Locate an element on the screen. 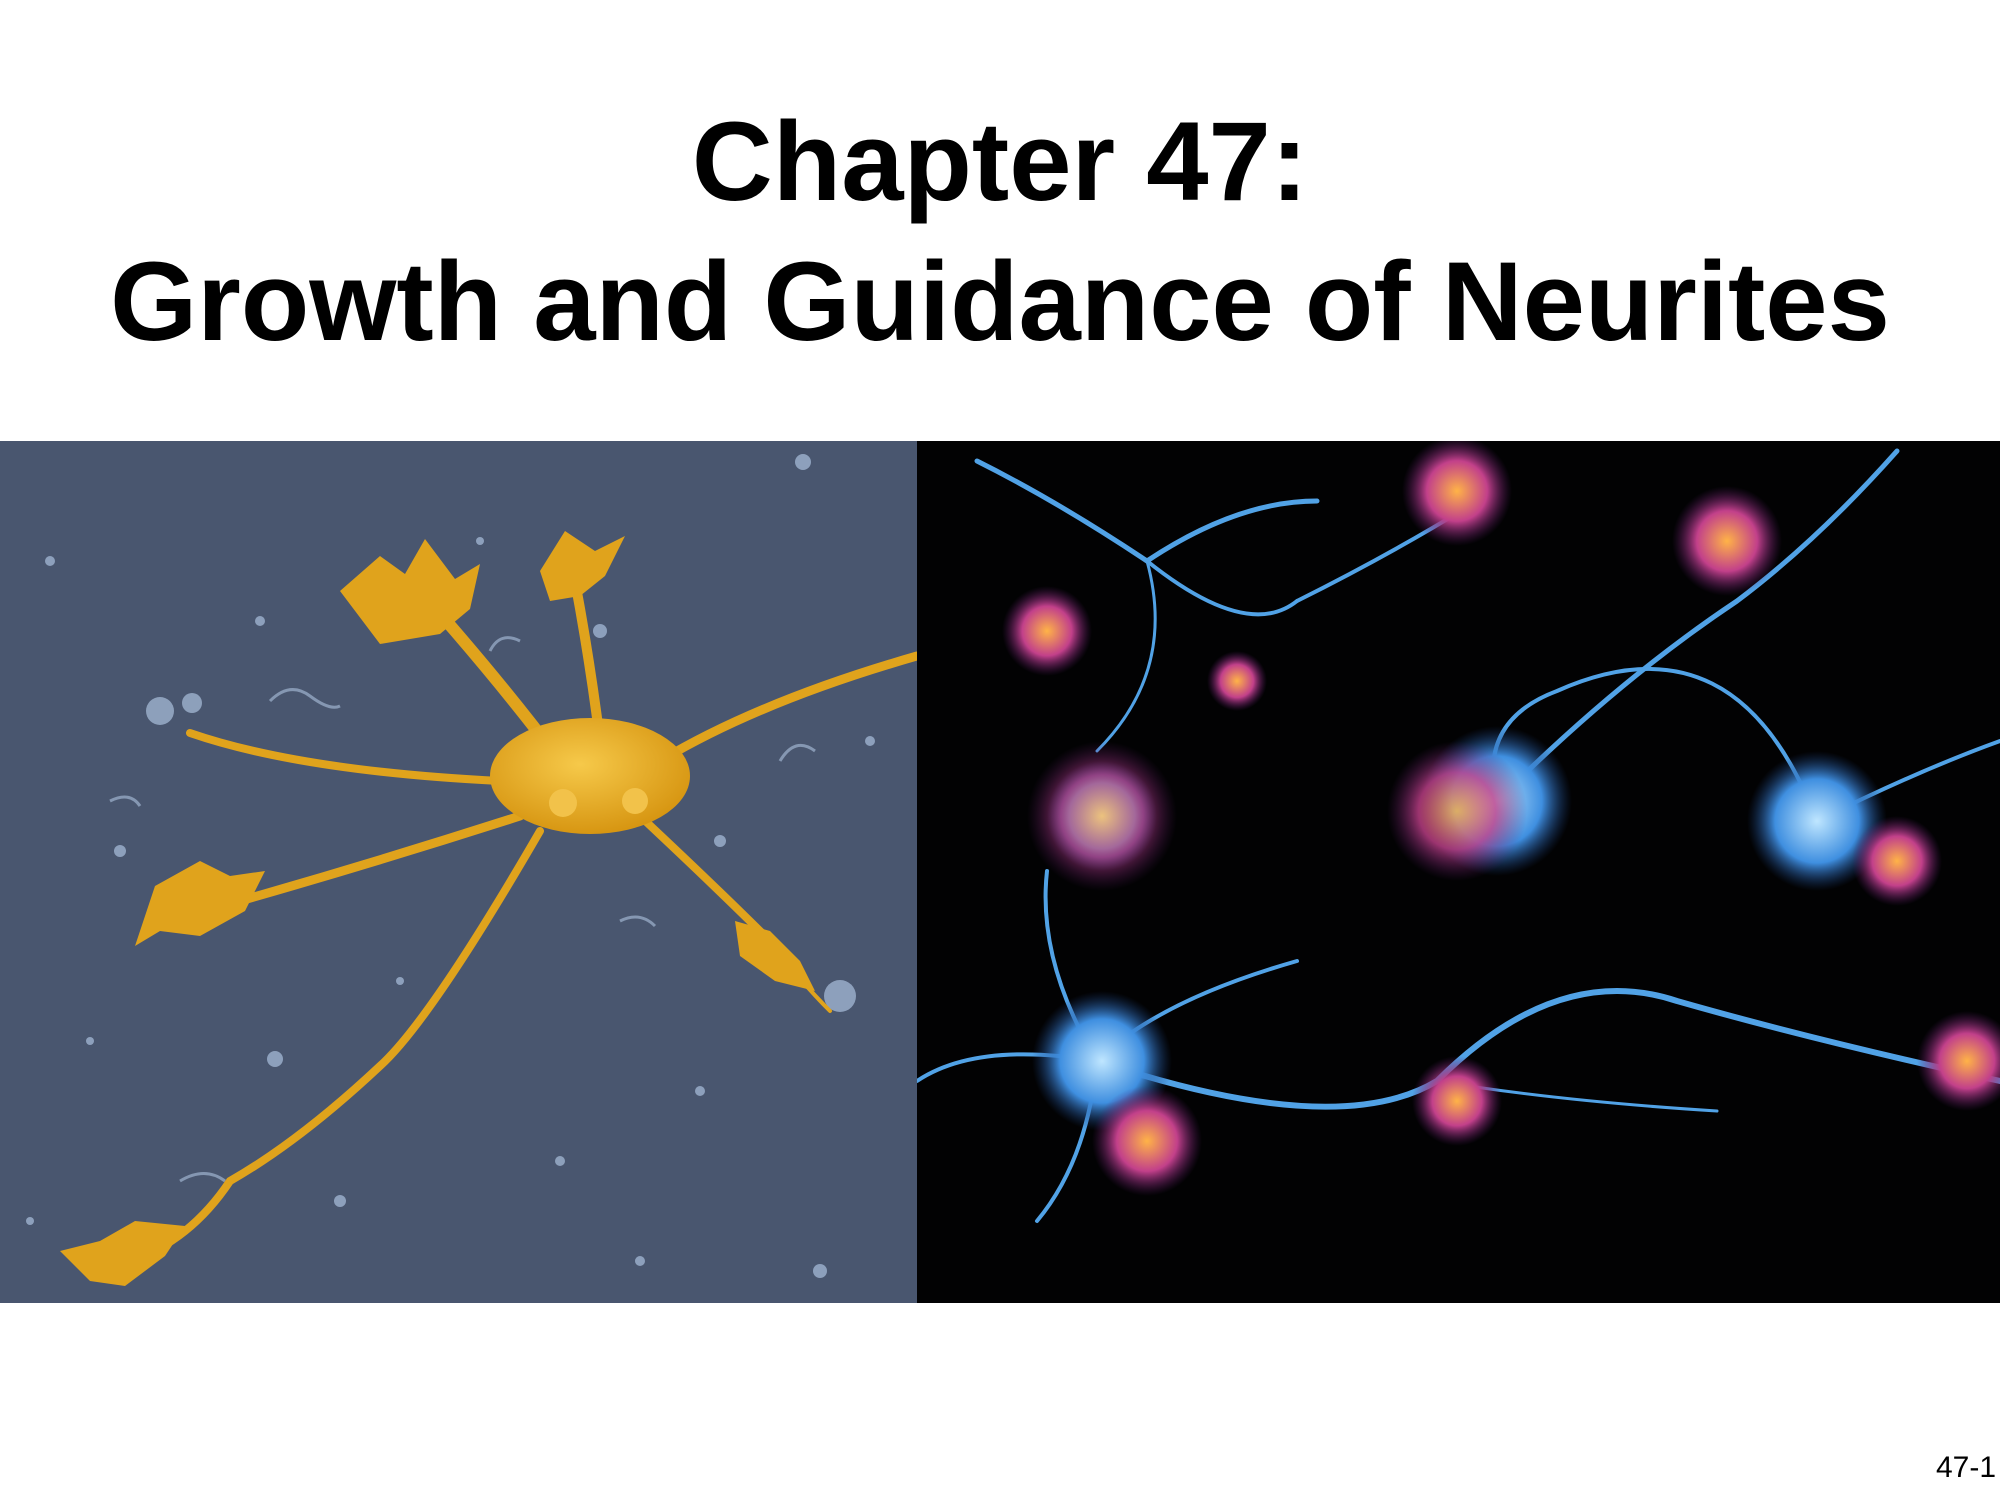 Image resolution: width=2000 pixels, height=1500 pixels. cell-body is located at coordinates (590, 776).